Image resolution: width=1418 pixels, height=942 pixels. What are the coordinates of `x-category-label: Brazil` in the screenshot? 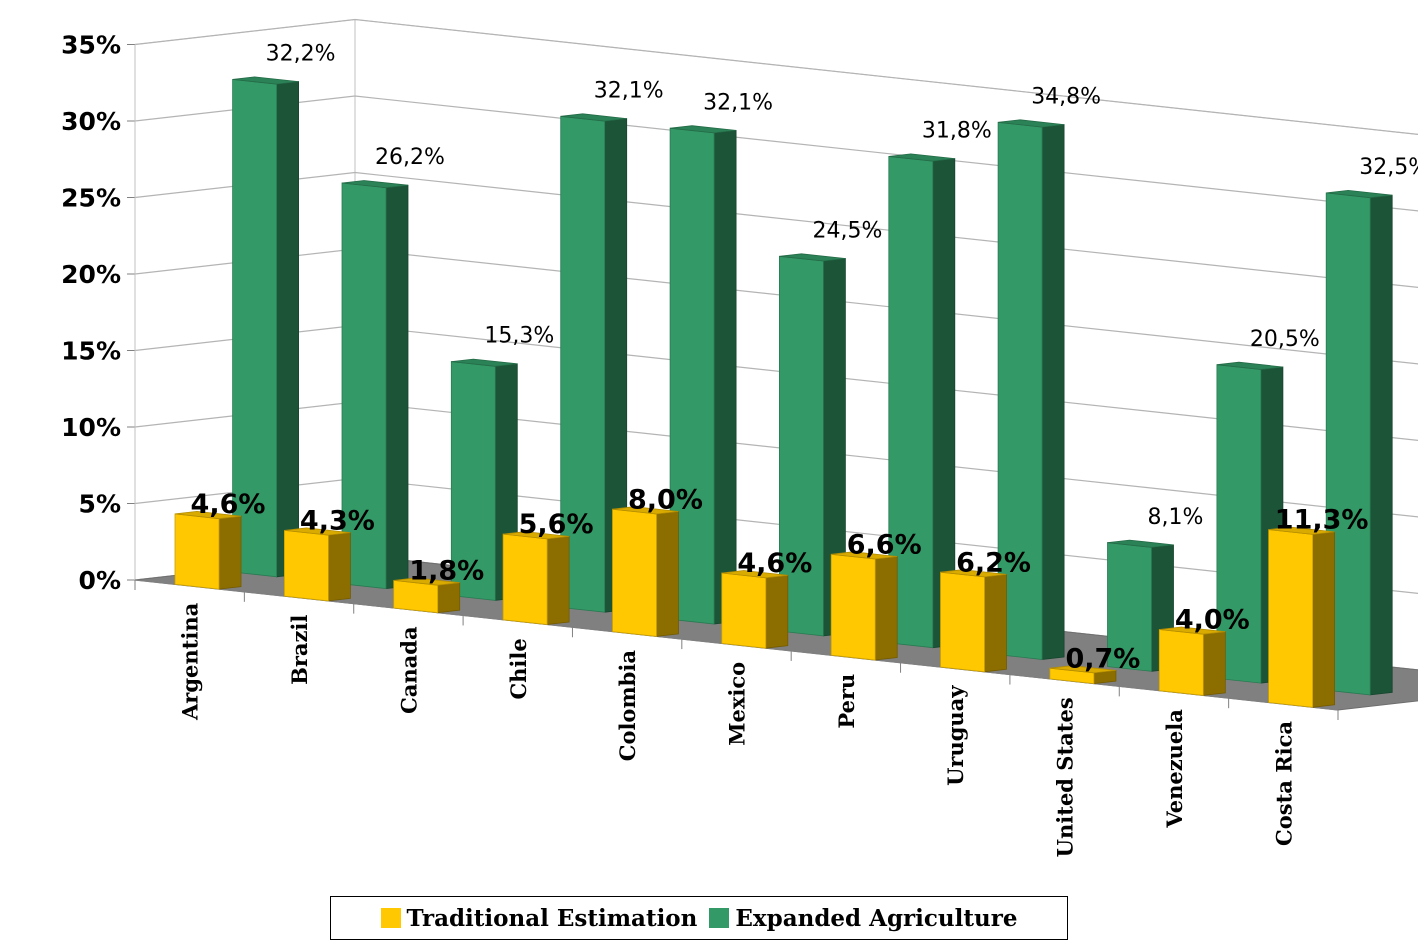 It's located at (299, 650).